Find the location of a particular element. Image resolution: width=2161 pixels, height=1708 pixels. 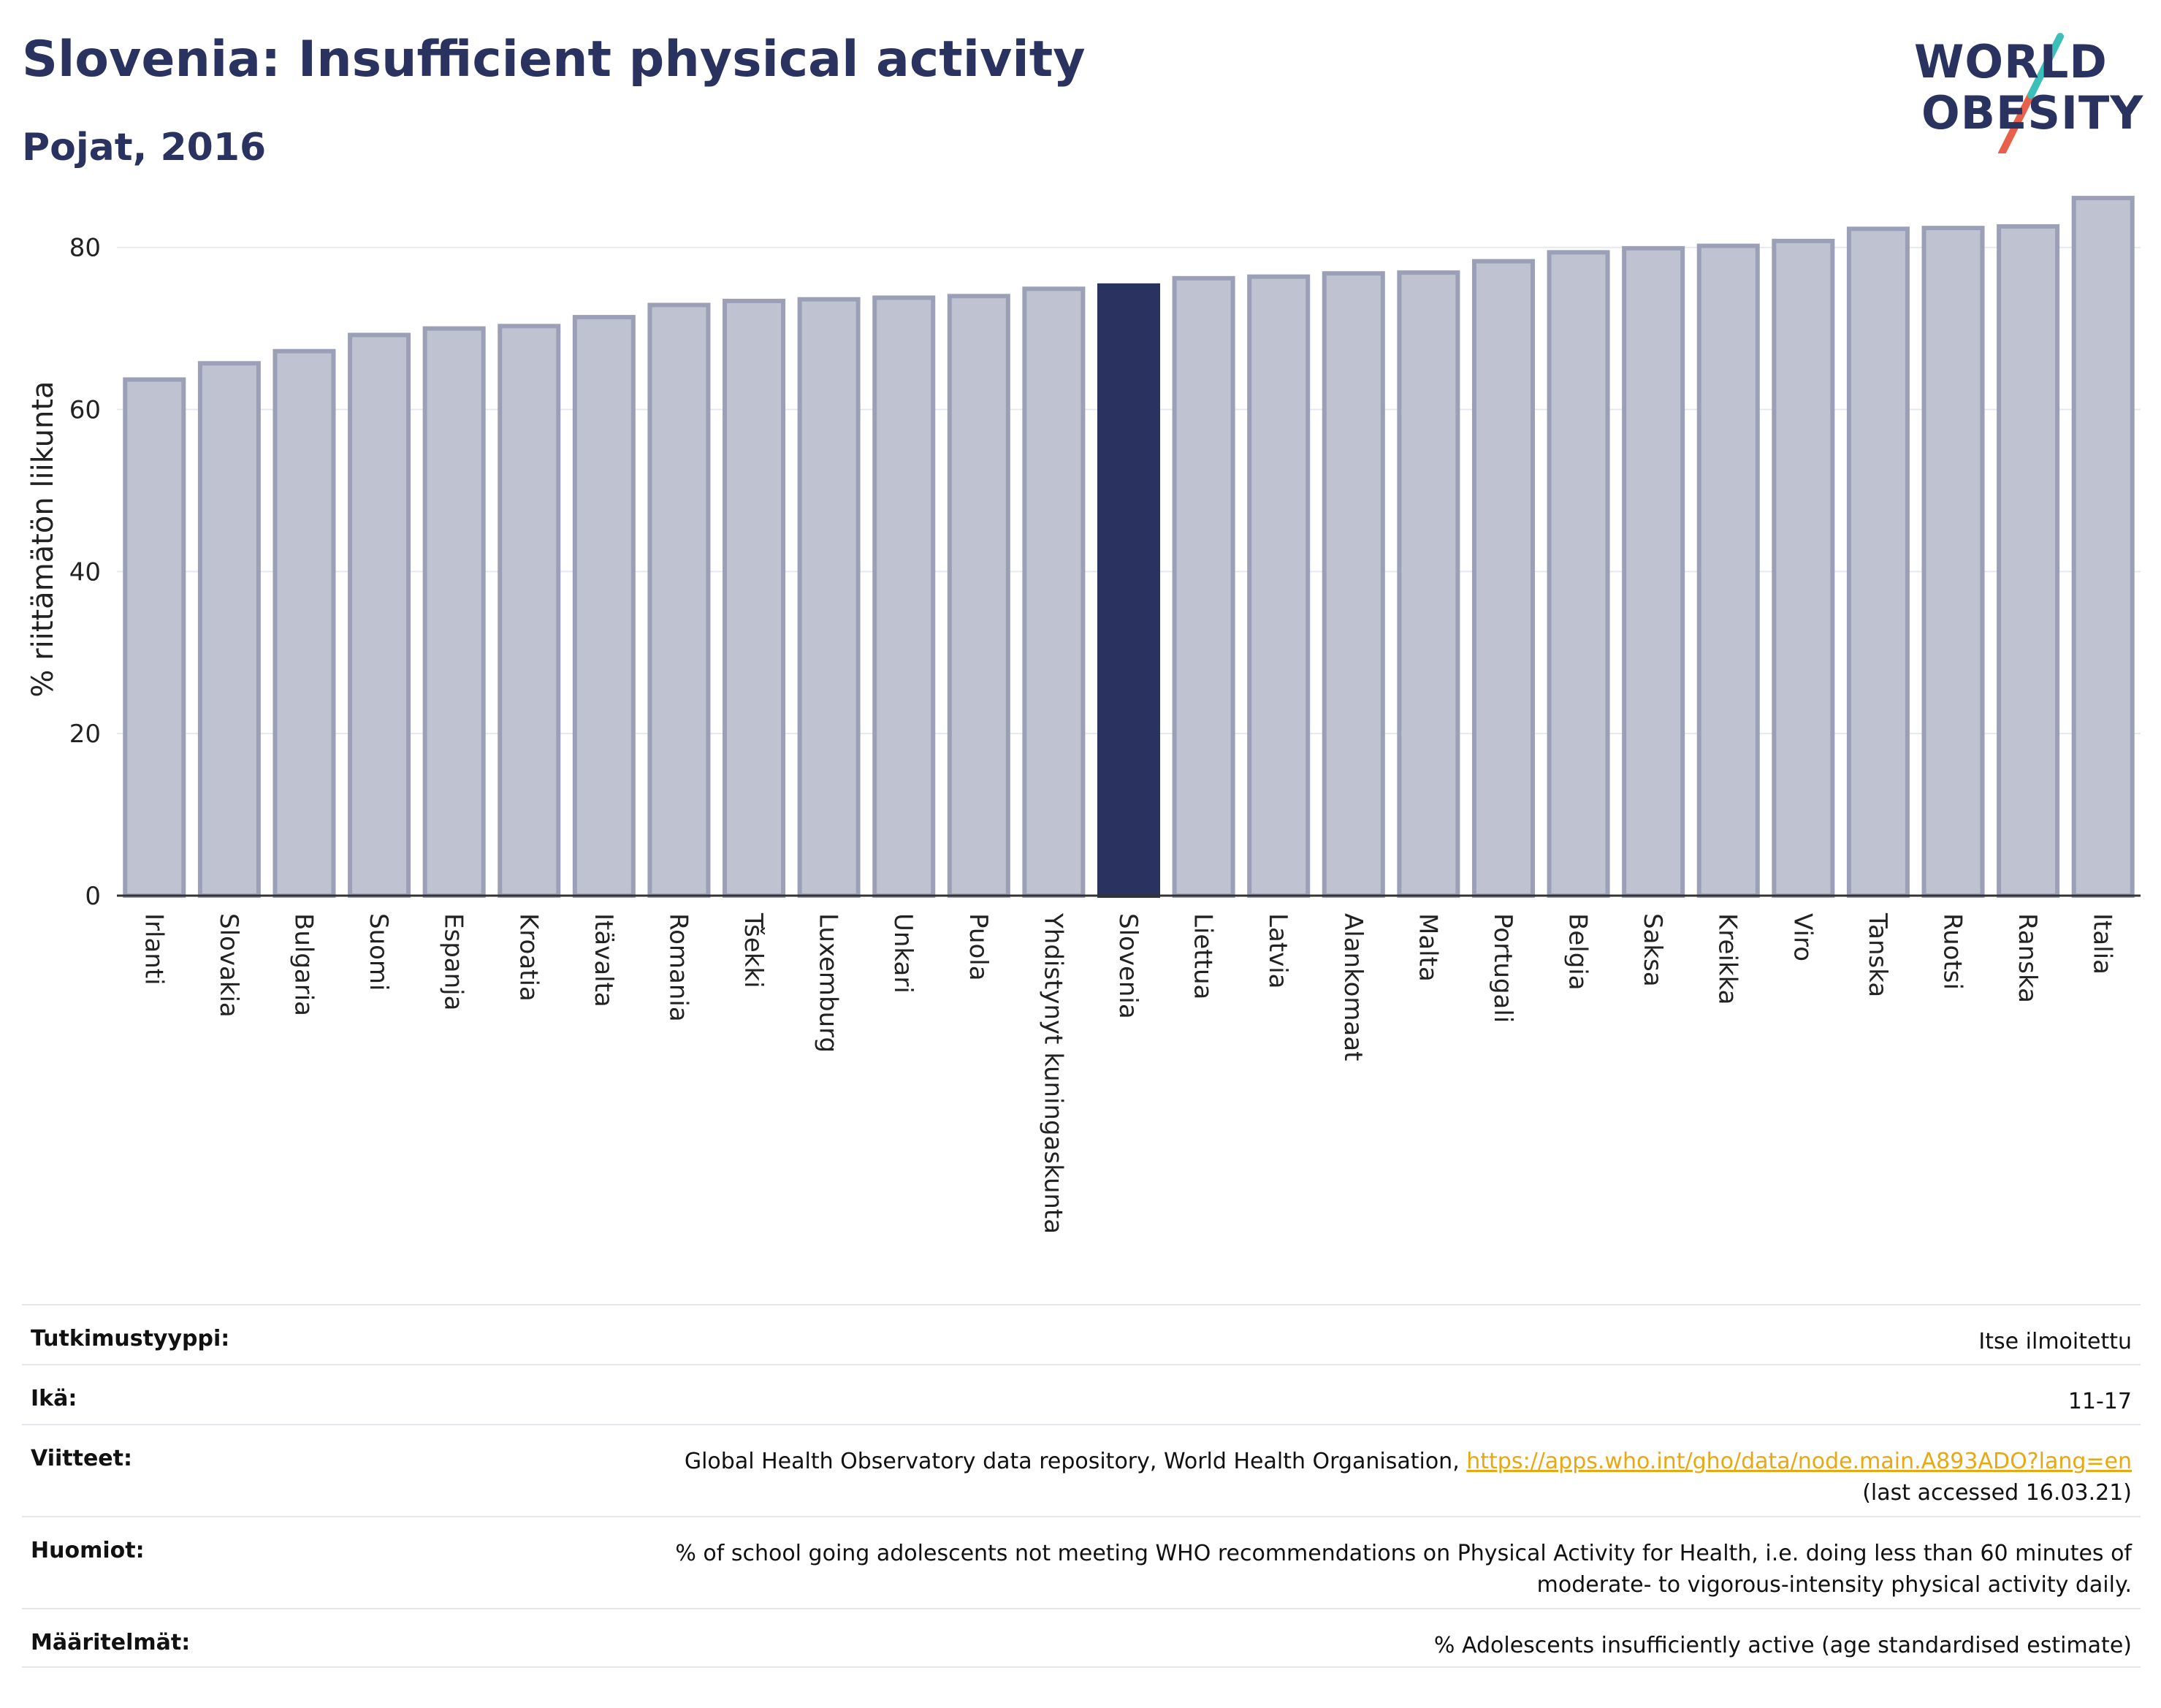

x-tick-label: Tšekki is located at coordinates (754, 950).